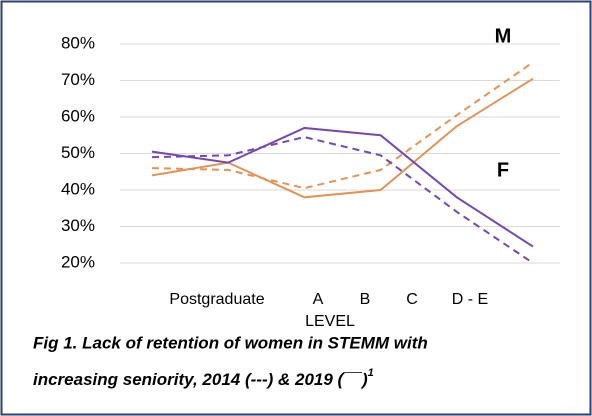 This screenshot has height=416, width=592. I want to click on x-tick-label: A, so click(318, 299).